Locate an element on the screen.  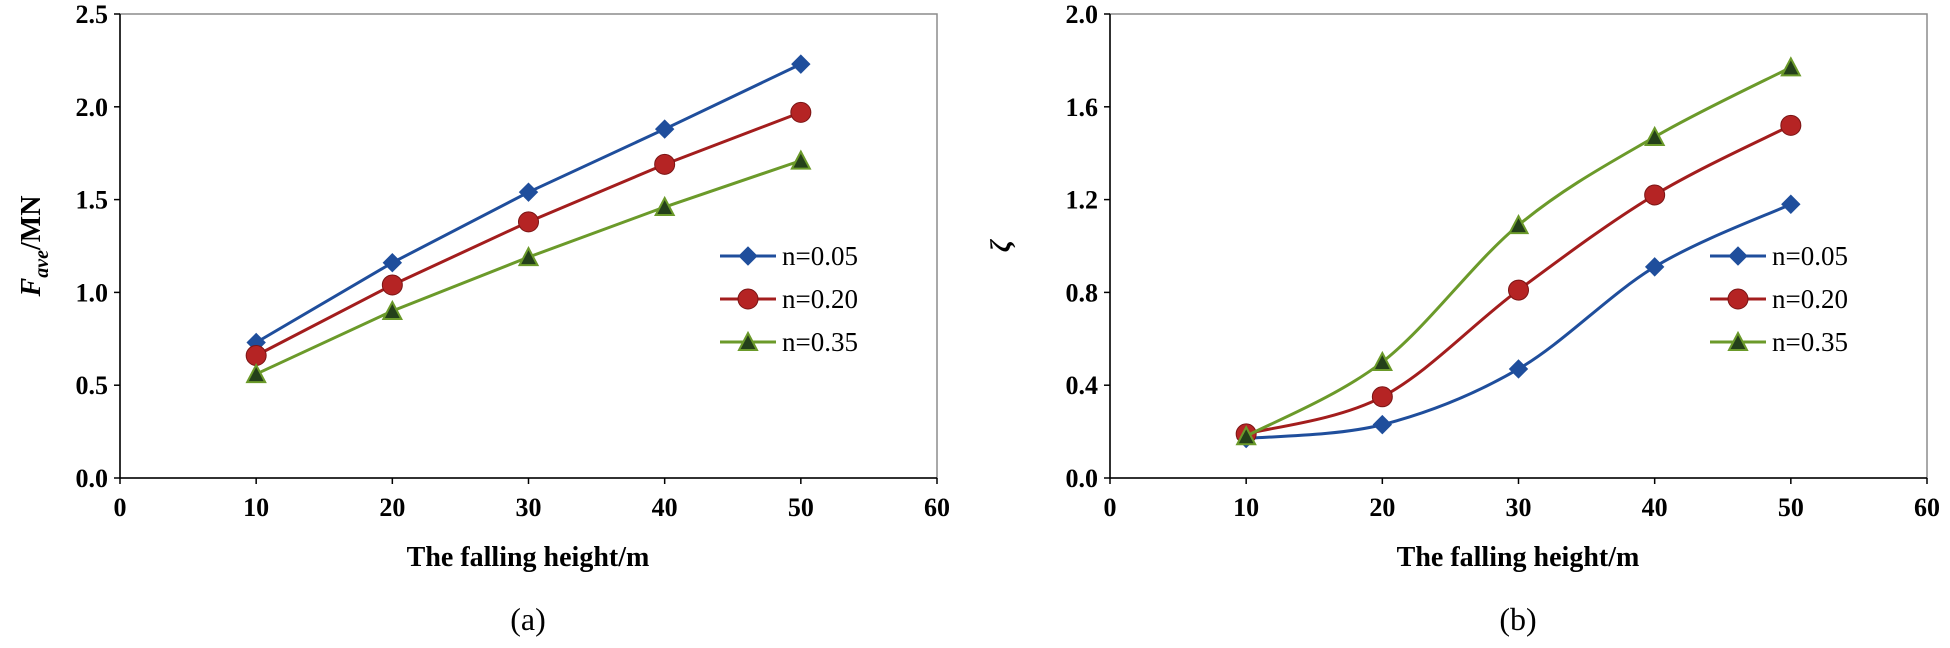
series-group-a is located at coordinates (528, 219).